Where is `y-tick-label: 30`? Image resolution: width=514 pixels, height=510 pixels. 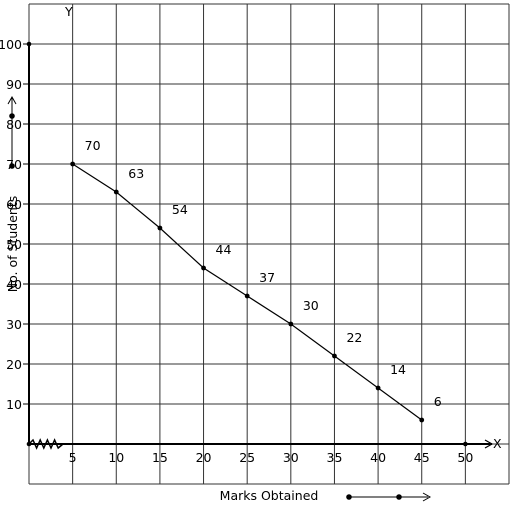 y-tick-label: 30 is located at coordinates (14, 324).